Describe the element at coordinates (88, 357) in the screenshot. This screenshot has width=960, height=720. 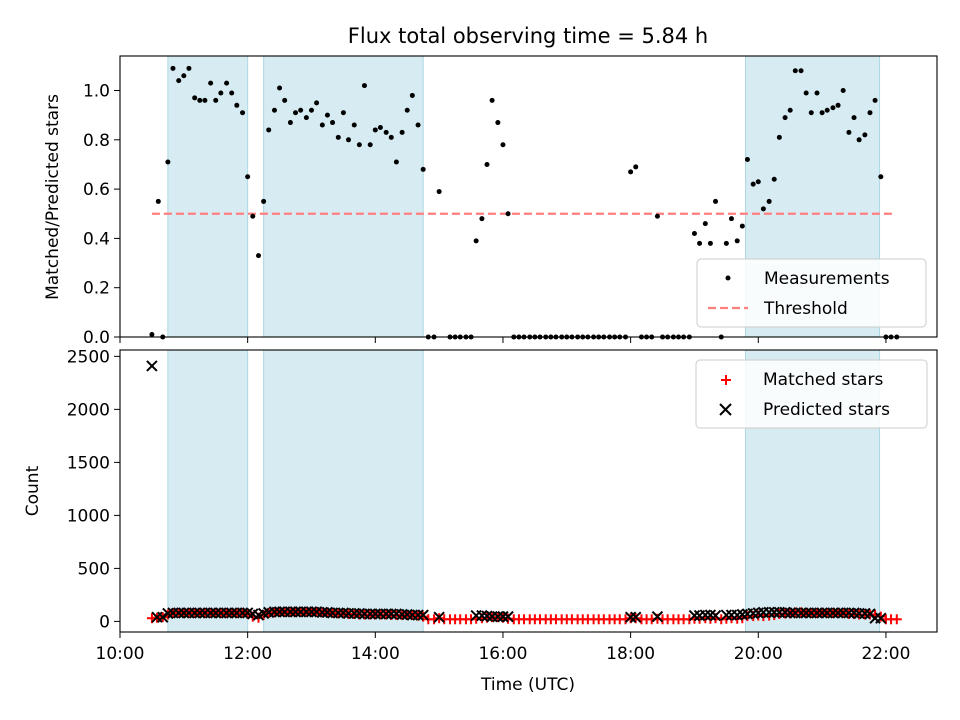
I see `bottom-y-tick-label: 2500` at that location.